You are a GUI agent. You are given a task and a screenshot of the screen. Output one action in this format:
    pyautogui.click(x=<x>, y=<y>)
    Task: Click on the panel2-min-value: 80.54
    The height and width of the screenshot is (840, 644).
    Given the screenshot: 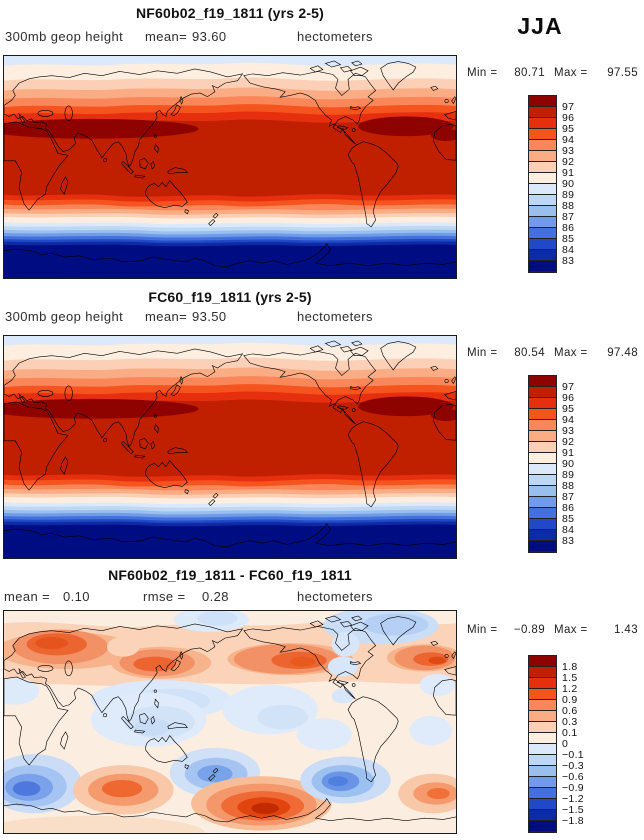 What is the action you would take?
    pyautogui.click(x=529, y=353)
    